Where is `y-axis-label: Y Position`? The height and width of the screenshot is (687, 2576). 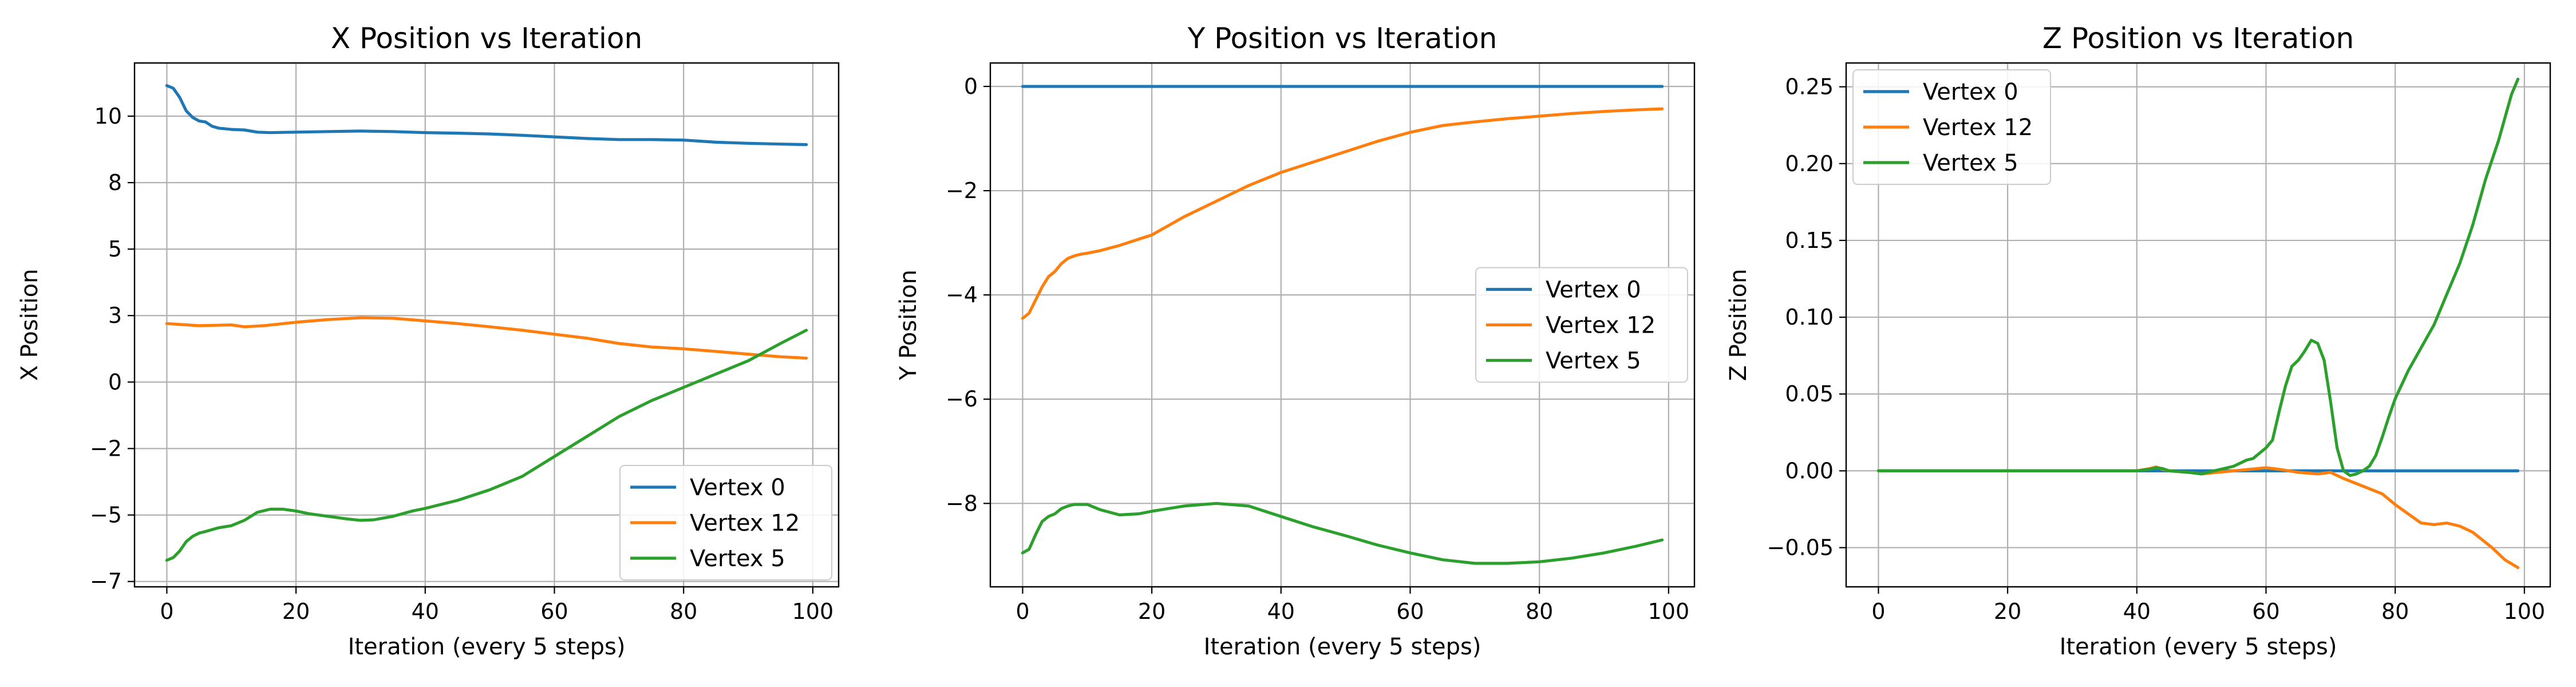
y-axis-label: Y Position is located at coordinates (908, 325).